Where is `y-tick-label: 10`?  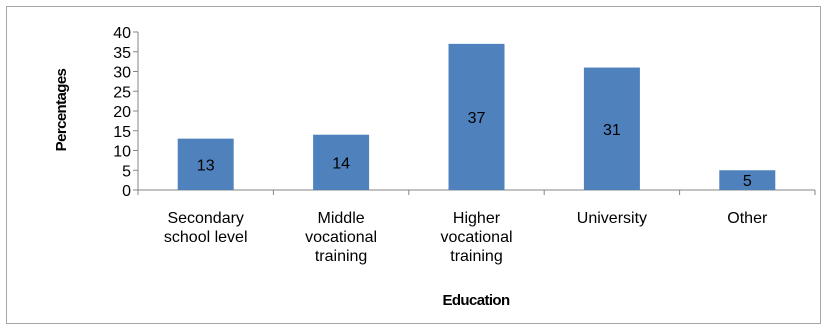 y-tick-label: 10 is located at coordinates (122, 152).